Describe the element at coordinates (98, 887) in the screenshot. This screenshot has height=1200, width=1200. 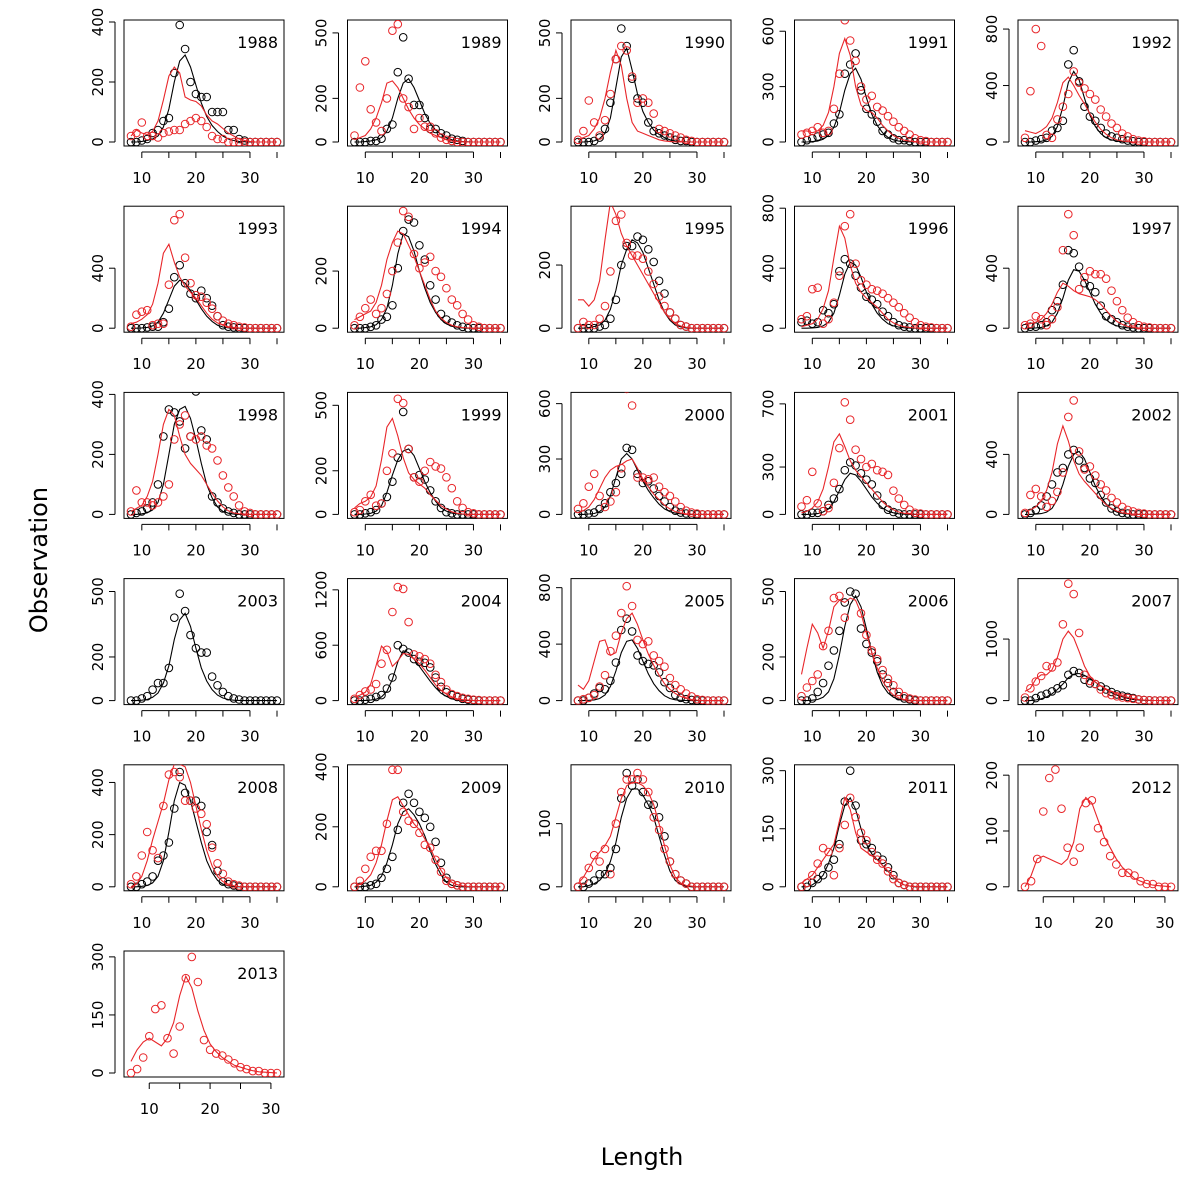
I see `y-tick-label: 0` at that location.